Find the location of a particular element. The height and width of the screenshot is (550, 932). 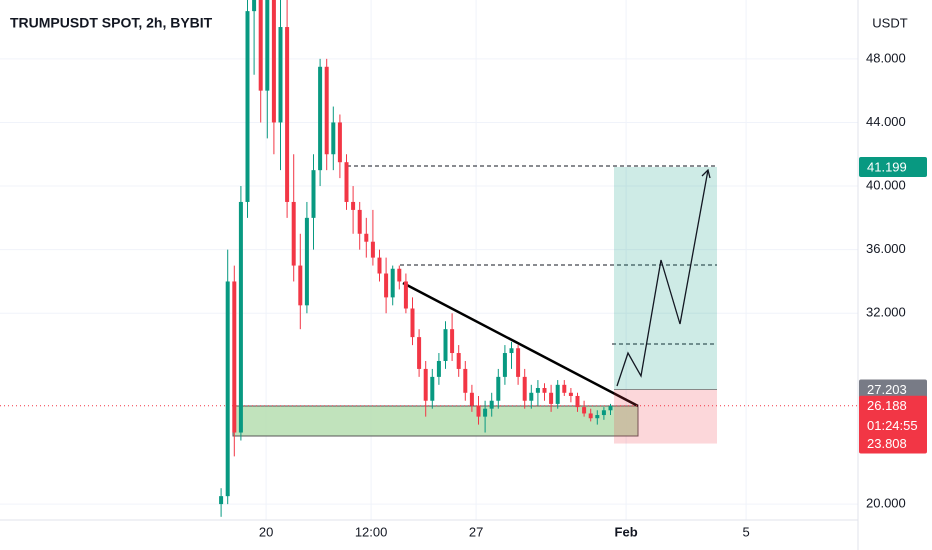

y-tick-label: 44.000 is located at coordinates (886, 121).